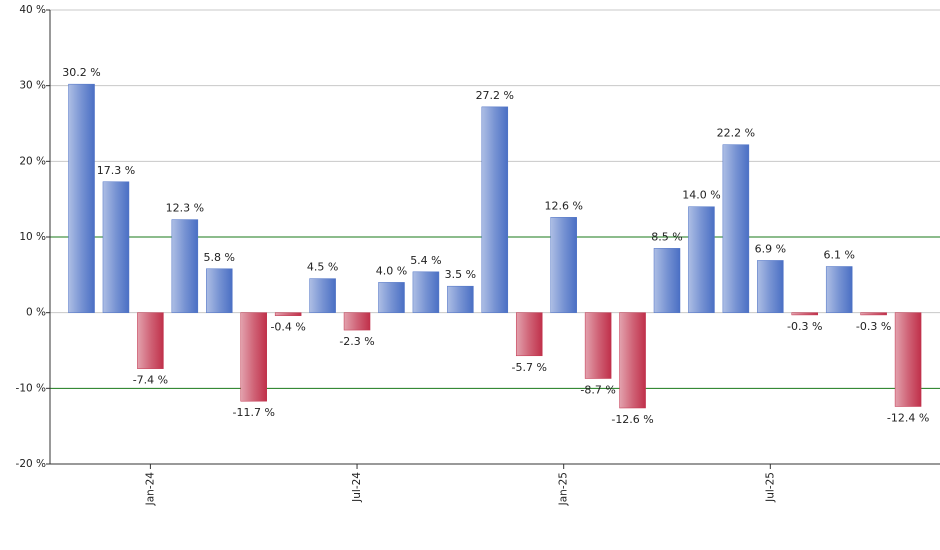 Image resolution: width=940 pixels, height=550 pixels. I want to click on value-label: -2.3 %, so click(356, 341).